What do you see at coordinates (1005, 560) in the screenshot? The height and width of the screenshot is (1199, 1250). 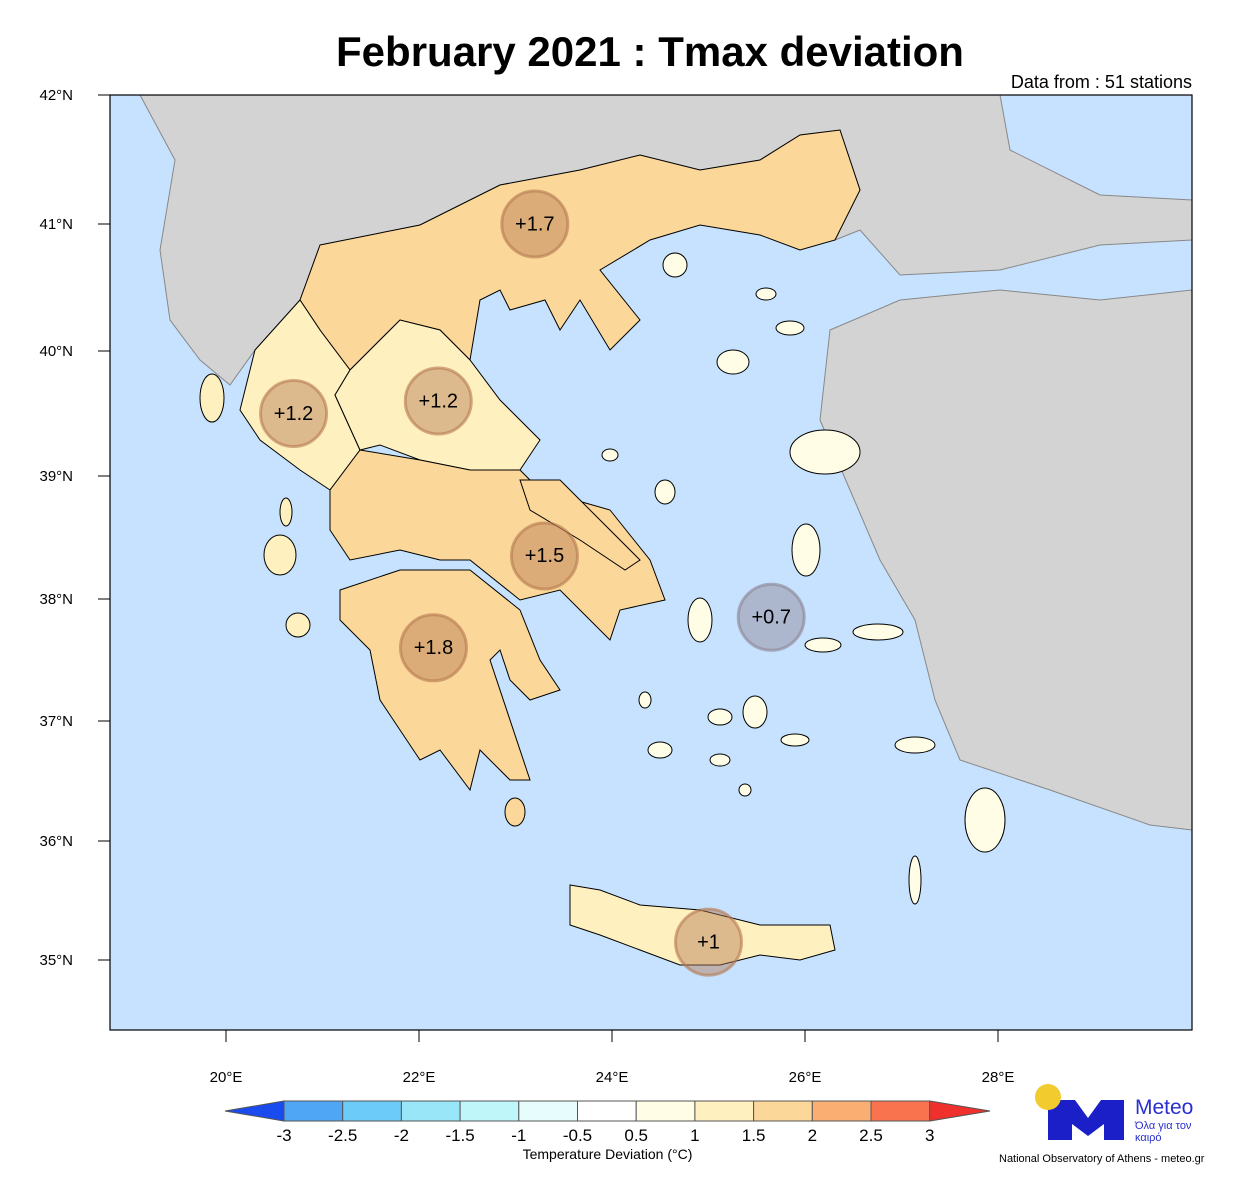 I see `asia-minor-land` at bounding box center [1005, 560].